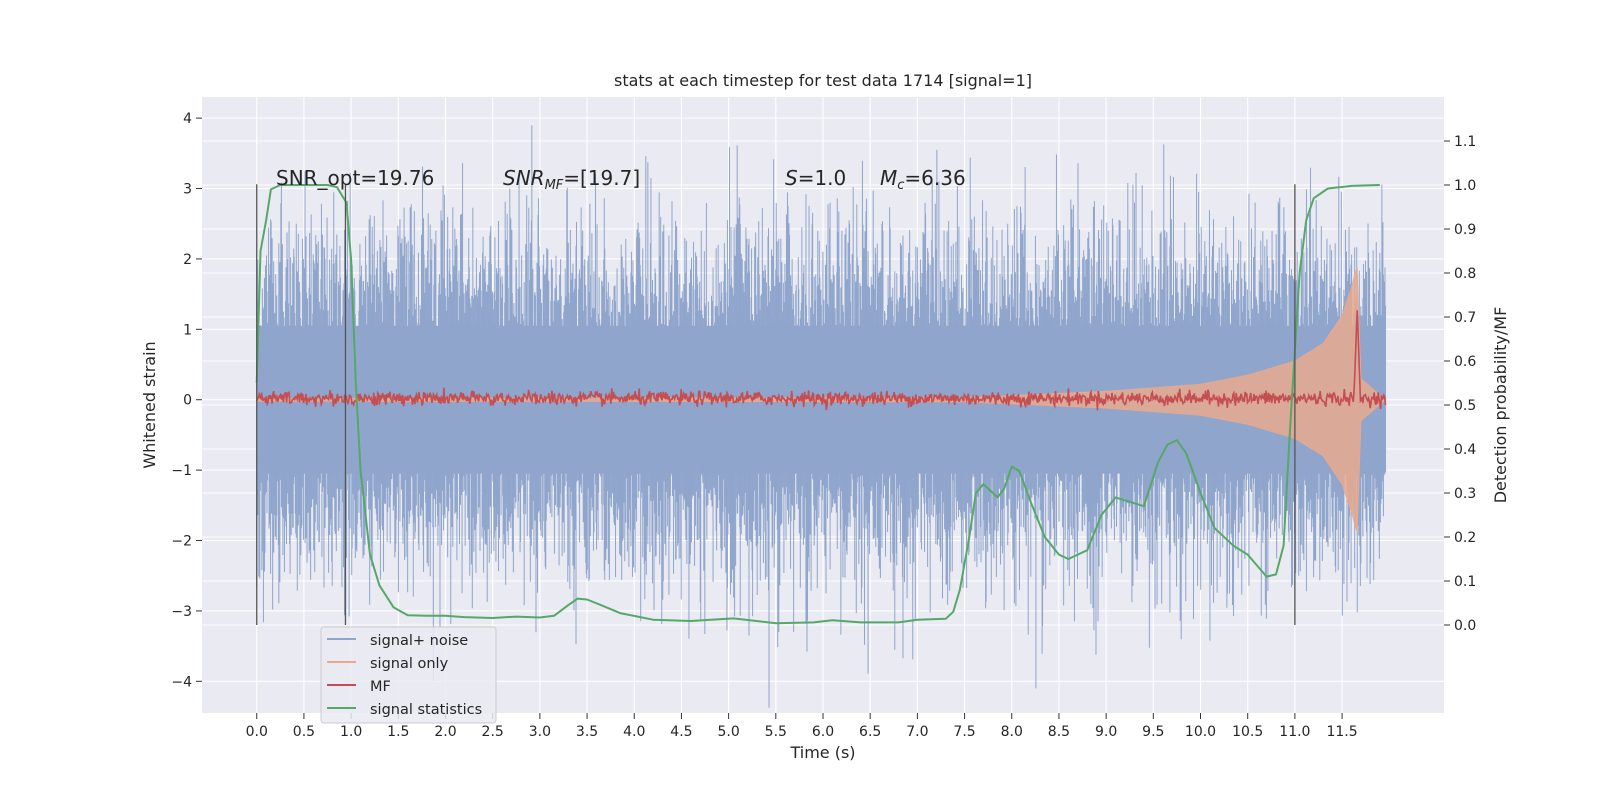 The image size is (1600, 804). Describe the element at coordinates (187, 190) in the screenshot. I see `y-left-tick-label: 3` at that location.